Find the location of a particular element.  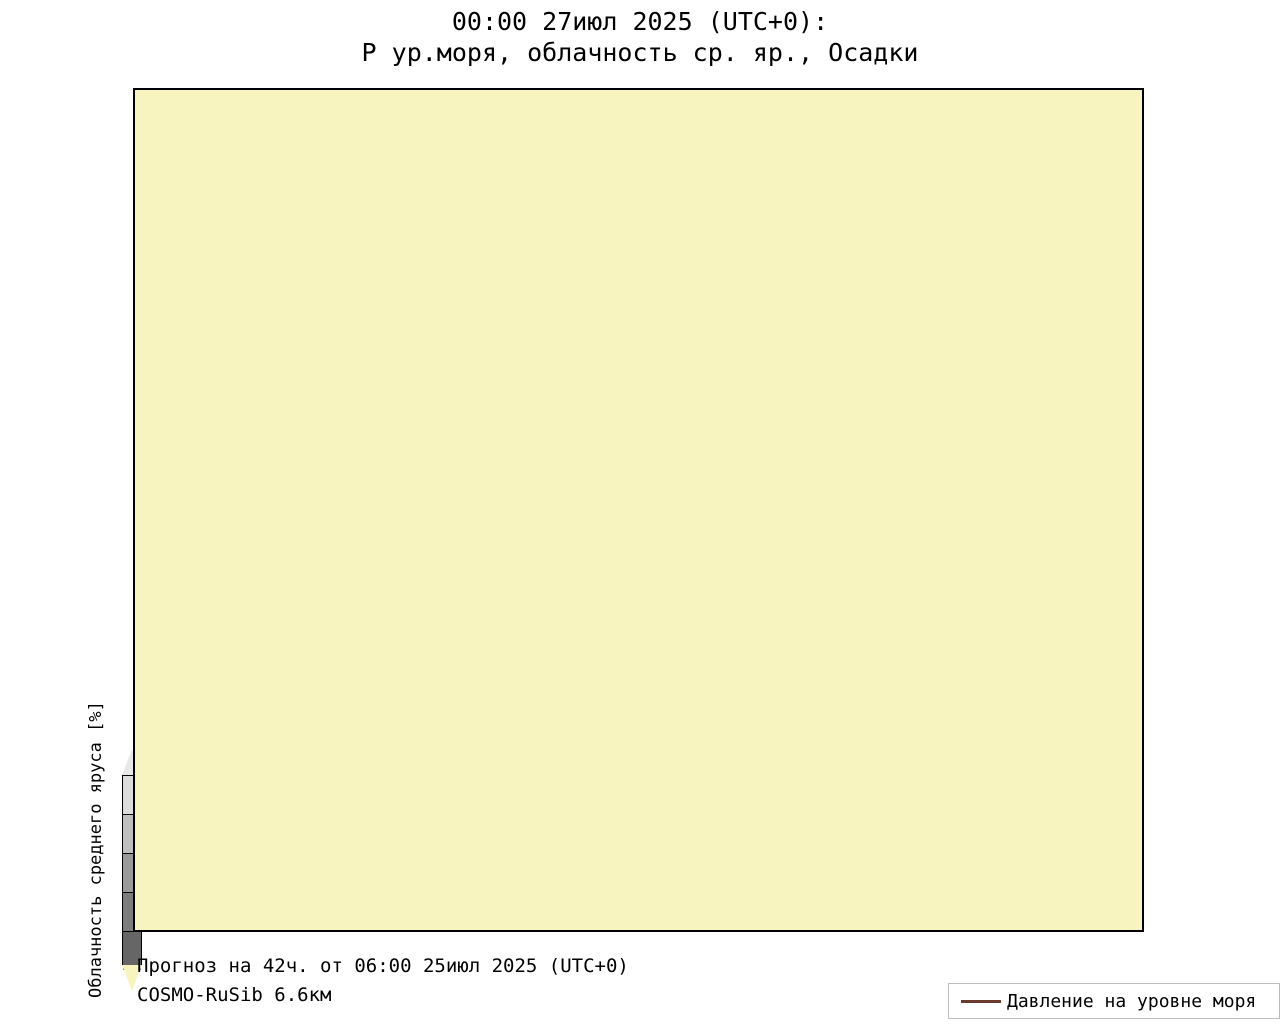

colorbar-bottom-arrow is located at coordinates (132, 978).